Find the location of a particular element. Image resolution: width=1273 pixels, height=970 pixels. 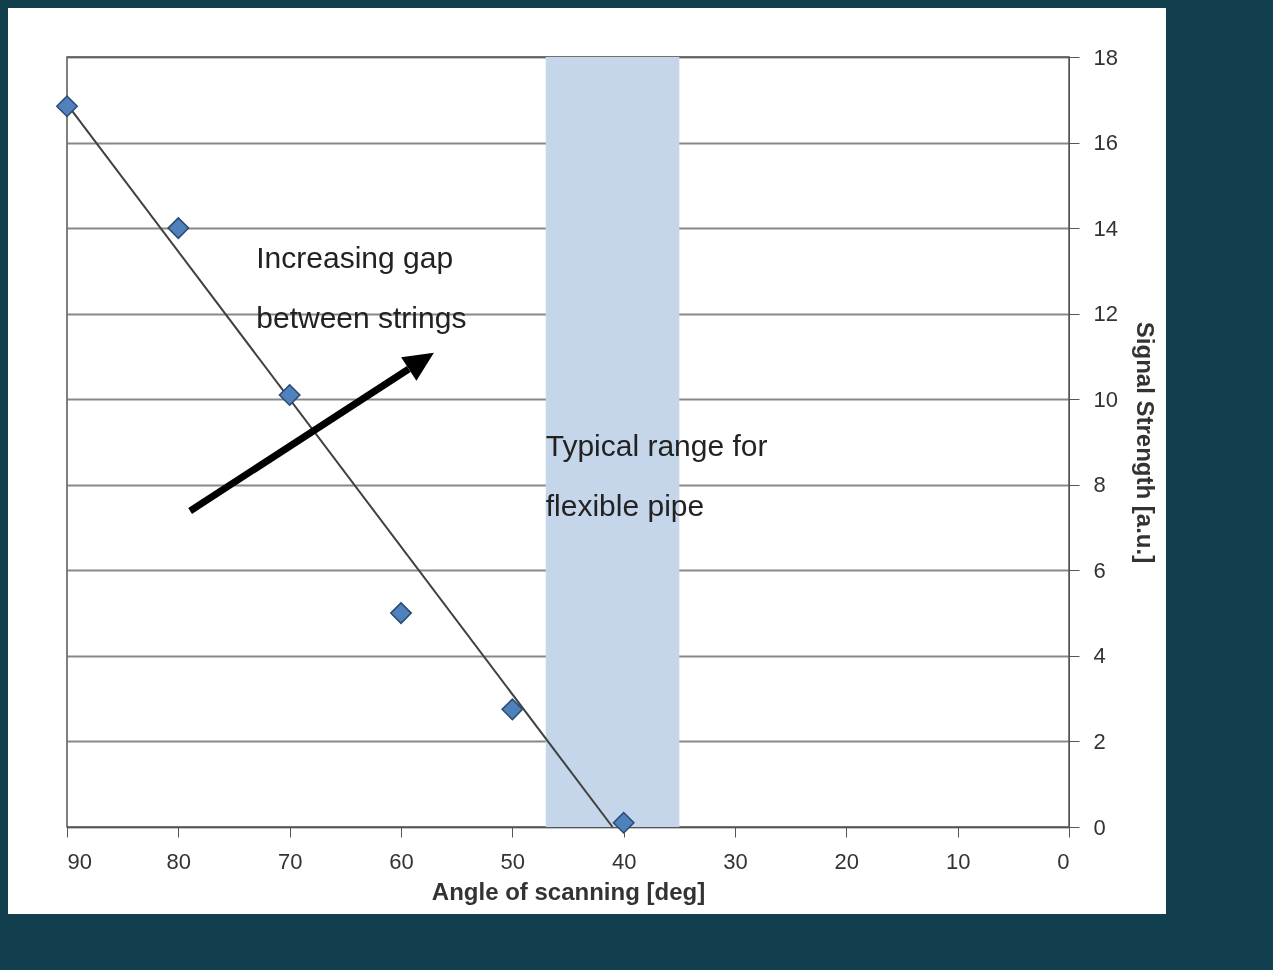

y-tick-label: 10 is located at coordinates (1105, 399).